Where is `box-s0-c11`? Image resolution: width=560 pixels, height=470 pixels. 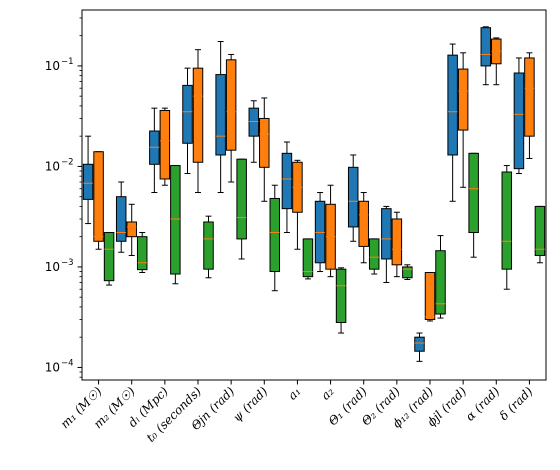
box-s0-c11 is located at coordinates (452, 122).